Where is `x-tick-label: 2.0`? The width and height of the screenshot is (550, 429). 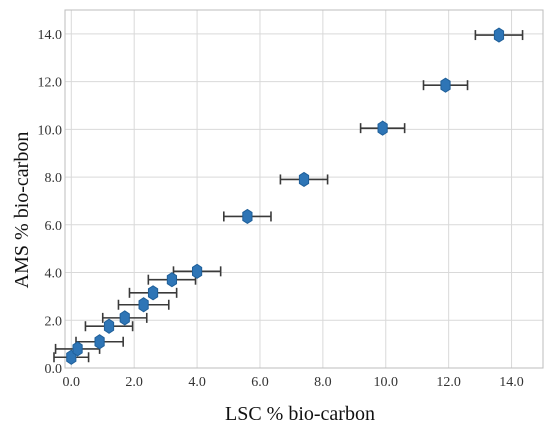 x-tick-label: 2.0 is located at coordinates (134, 382).